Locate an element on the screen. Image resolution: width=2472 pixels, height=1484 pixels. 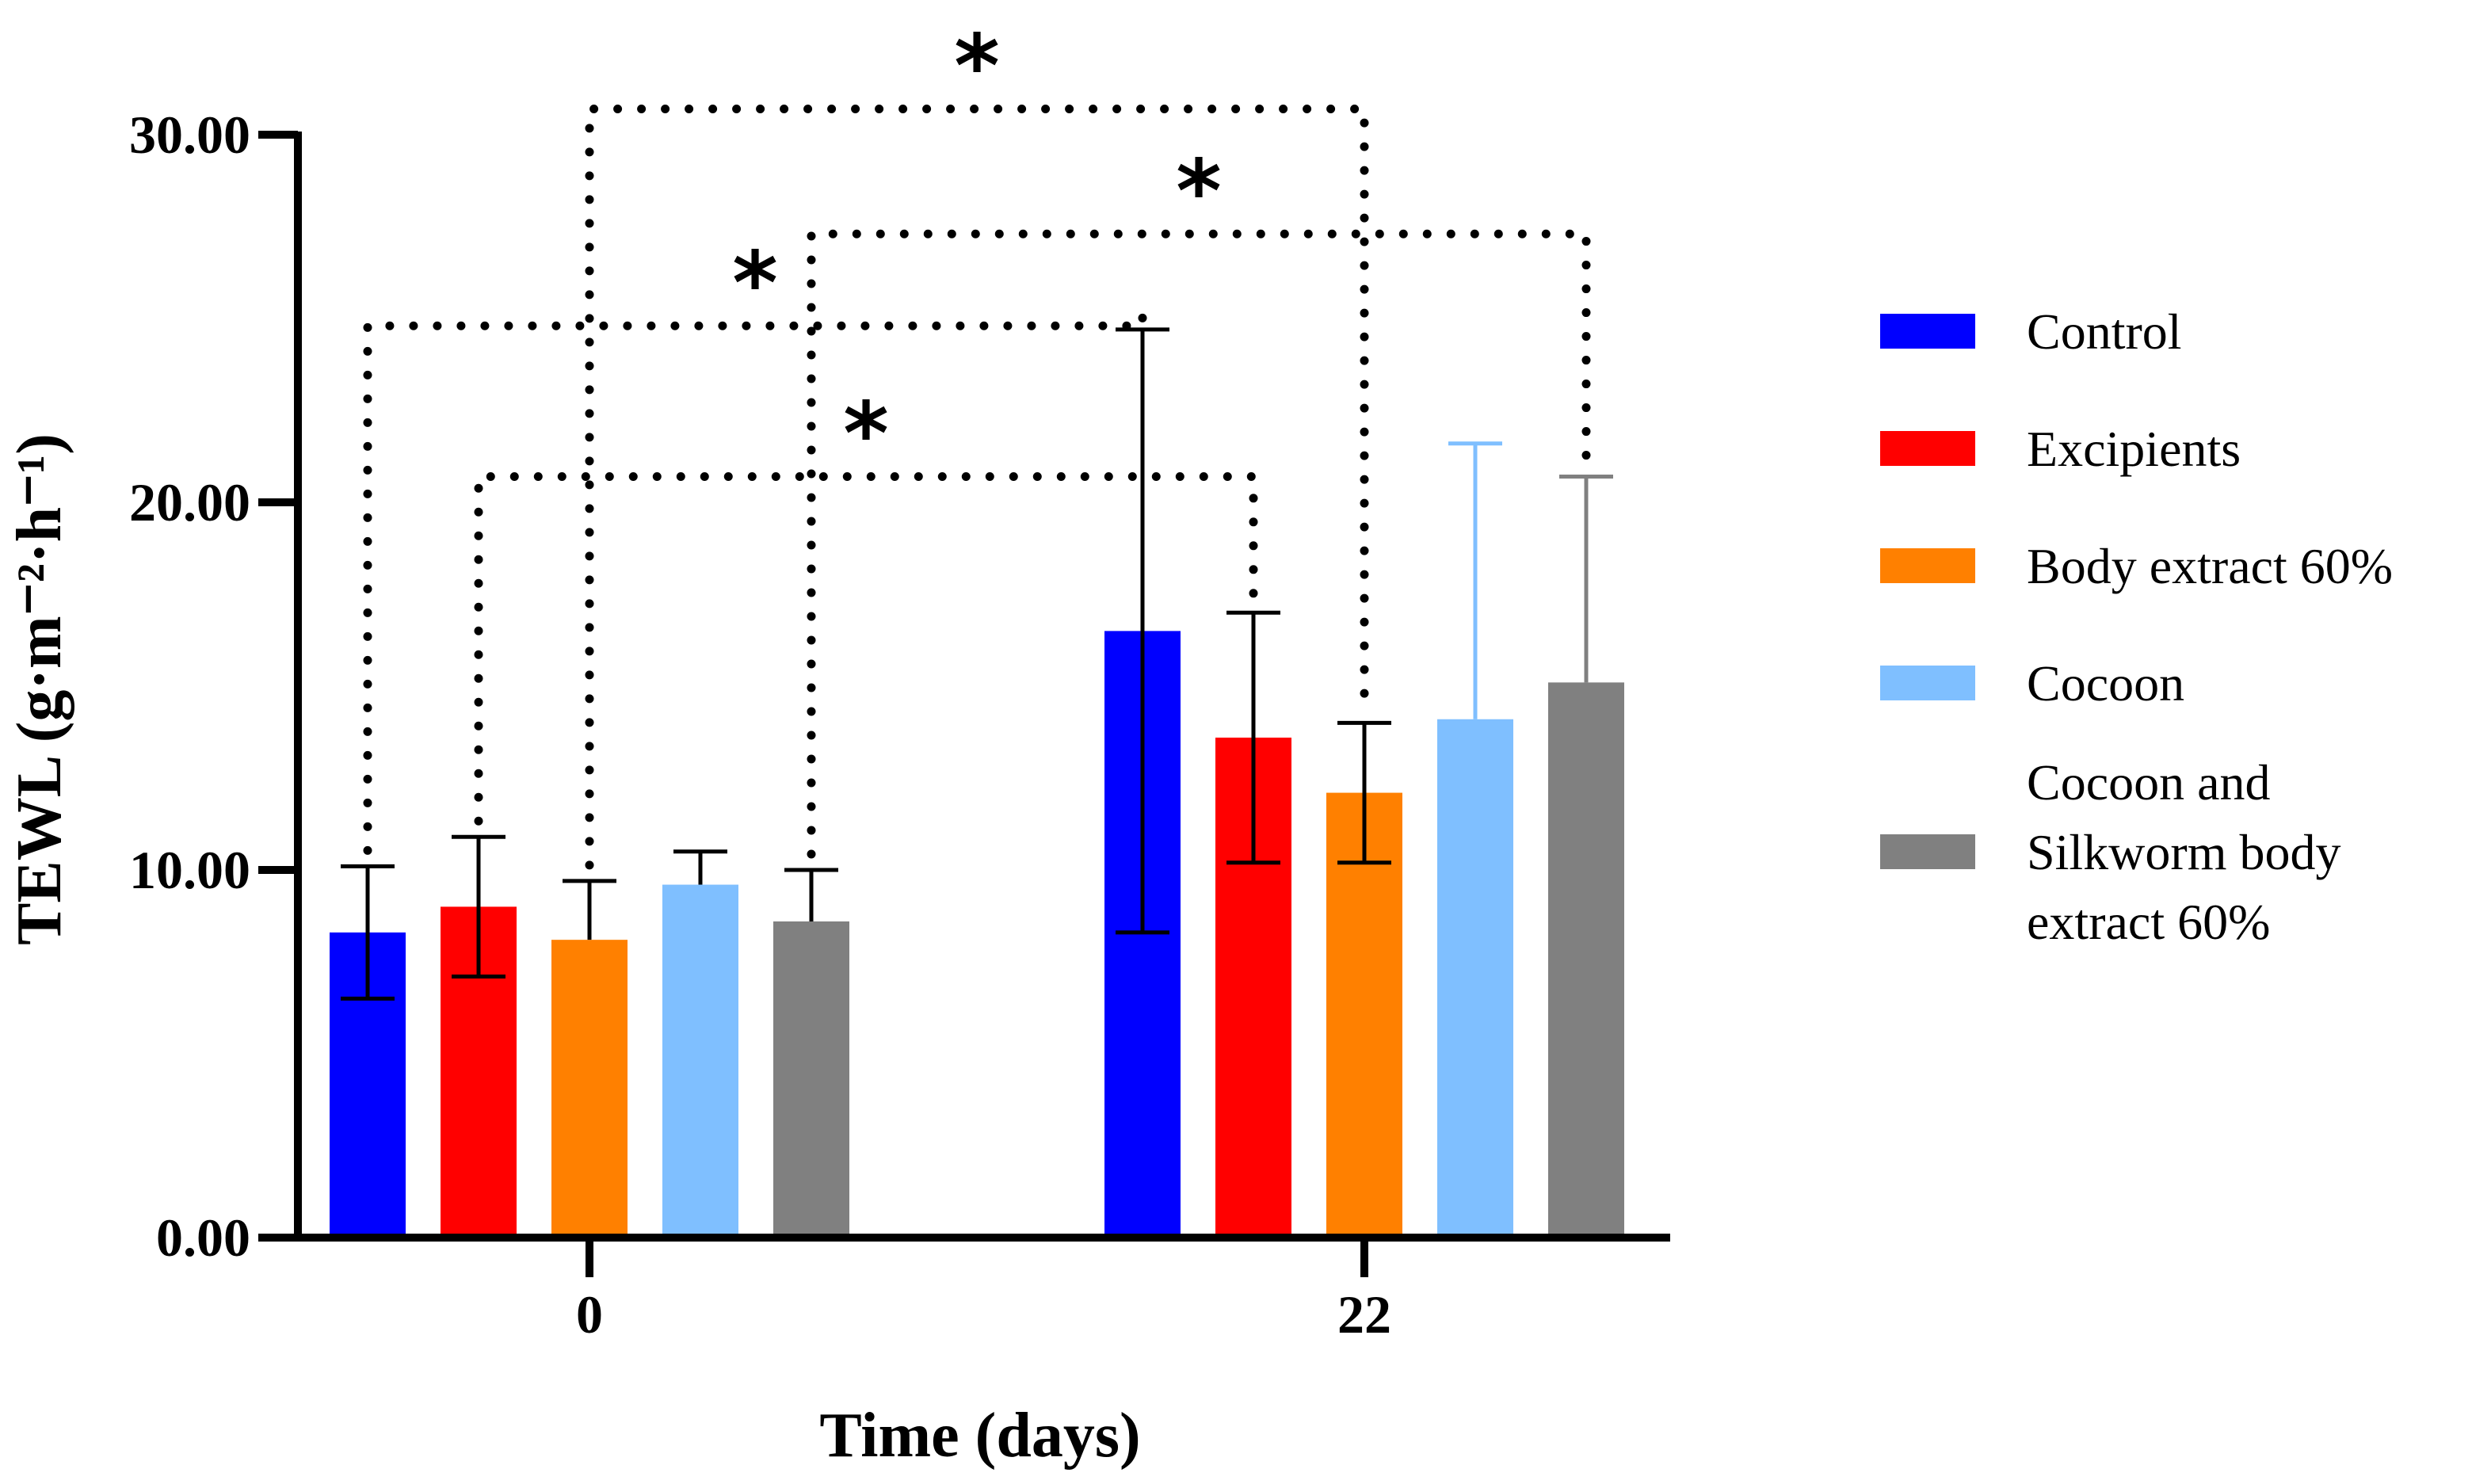
significance-star-3: * is located at coordinates (1199, 191).